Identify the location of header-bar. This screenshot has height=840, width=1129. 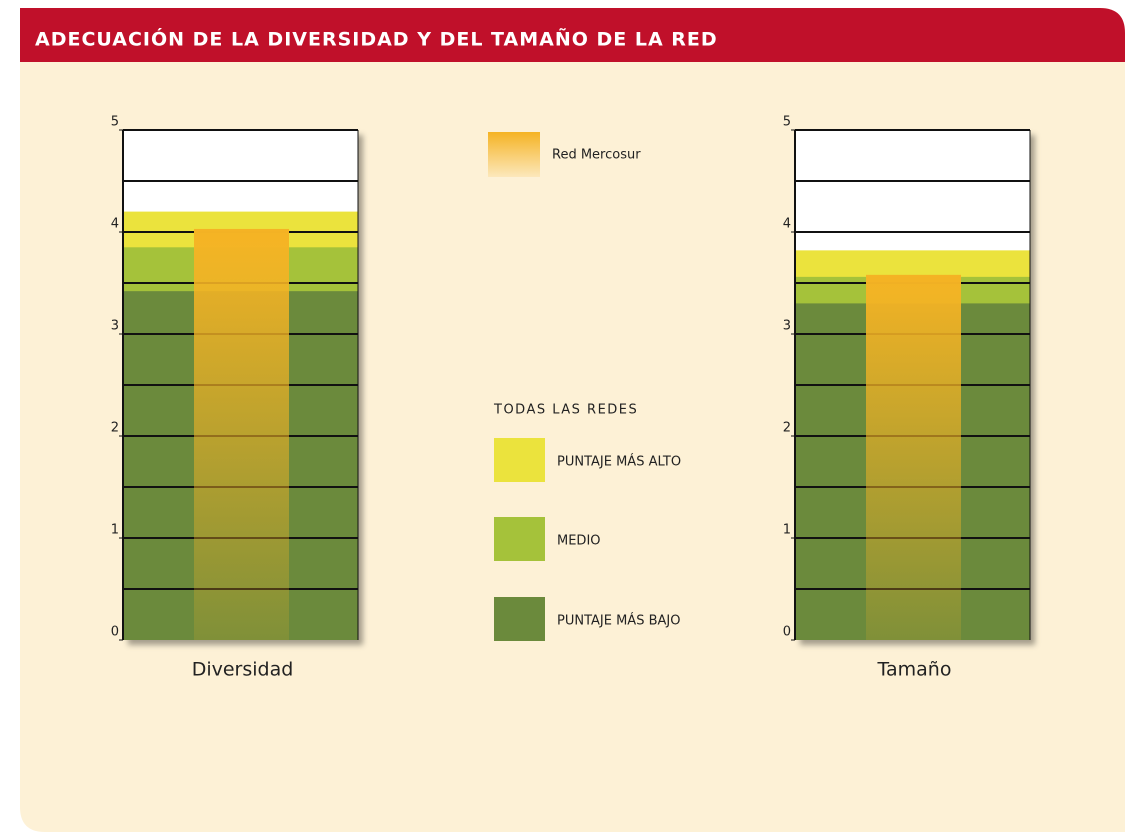
(572, 35).